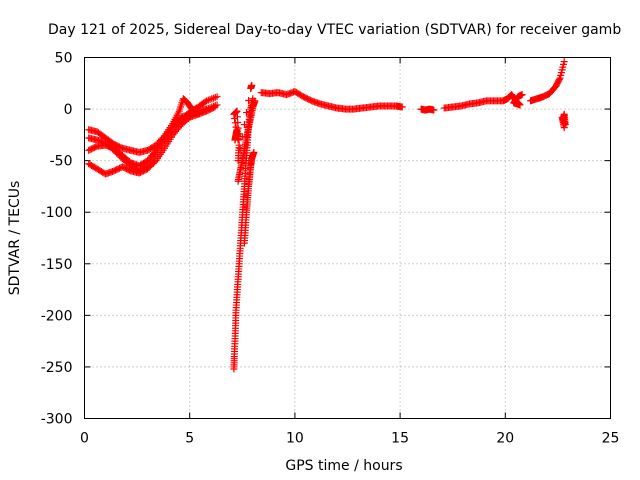  What do you see at coordinates (189, 439) in the screenshot?
I see `x-tick-label: 5` at bounding box center [189, 439].